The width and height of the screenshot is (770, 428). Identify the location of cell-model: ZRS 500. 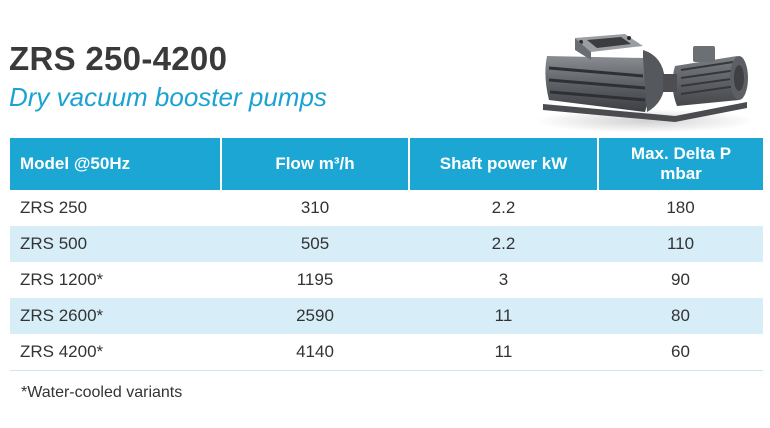
(115, 244).